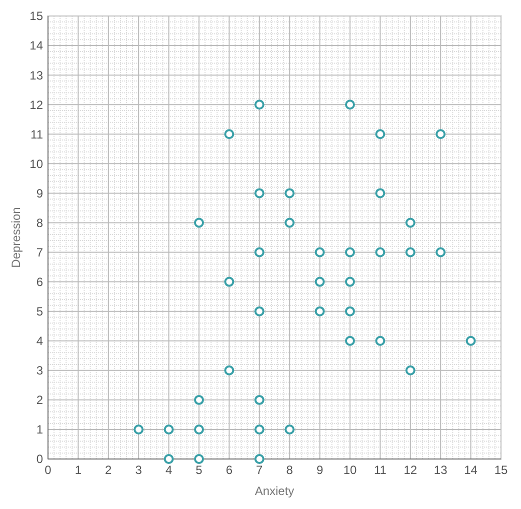 The width and height of the screenshot is (521, 509). What do you see at coordinates (320, 470) in the screenshot?
I see `x-tick-label: 9` at bounding box center [320, 470].